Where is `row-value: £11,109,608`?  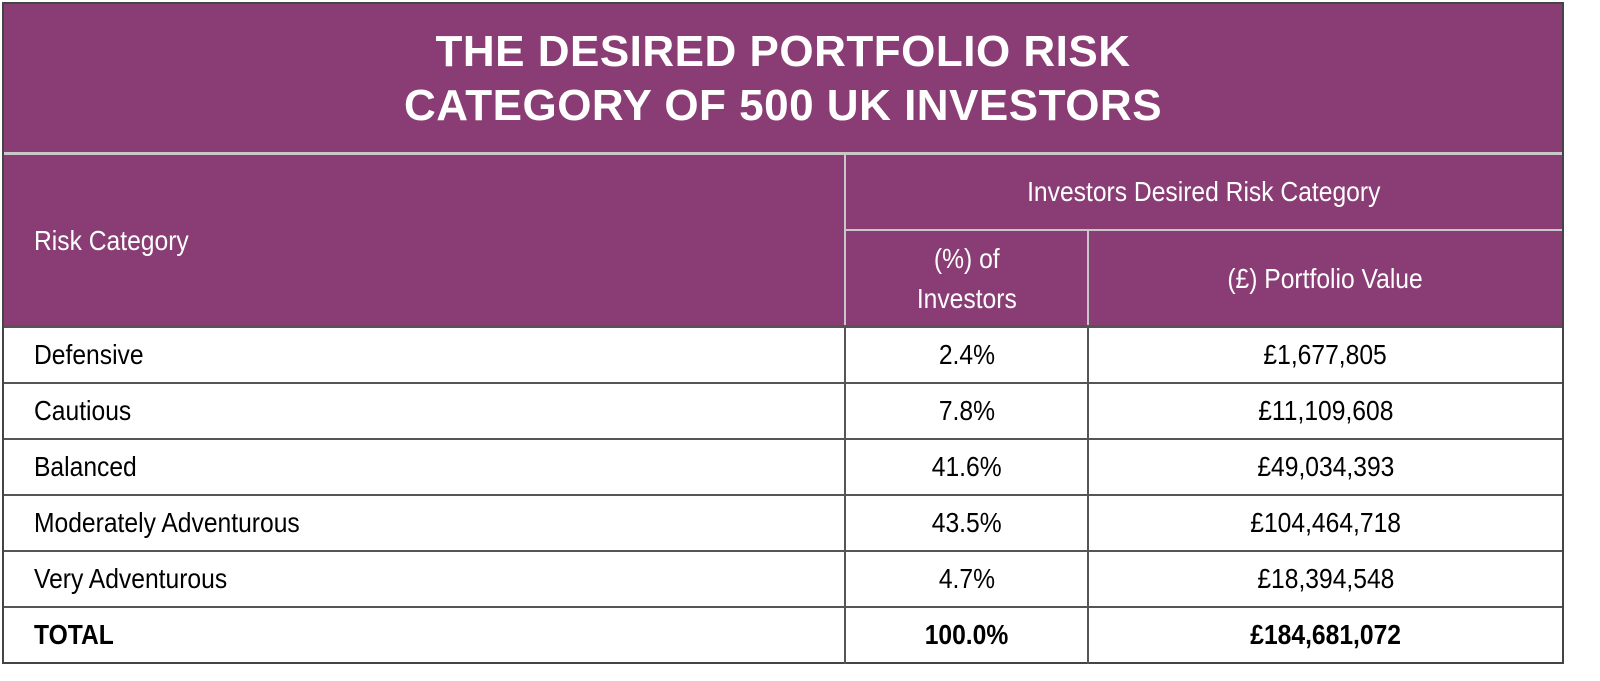
row-value: £11,109,608 is located at coordinates (1325, 410).